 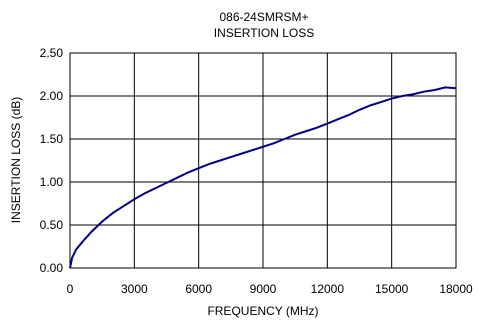 What do you see at coordinates (134, 289) in the screenshot?
I see `x-tick-label: 3000` at bounding box center [134, 289].